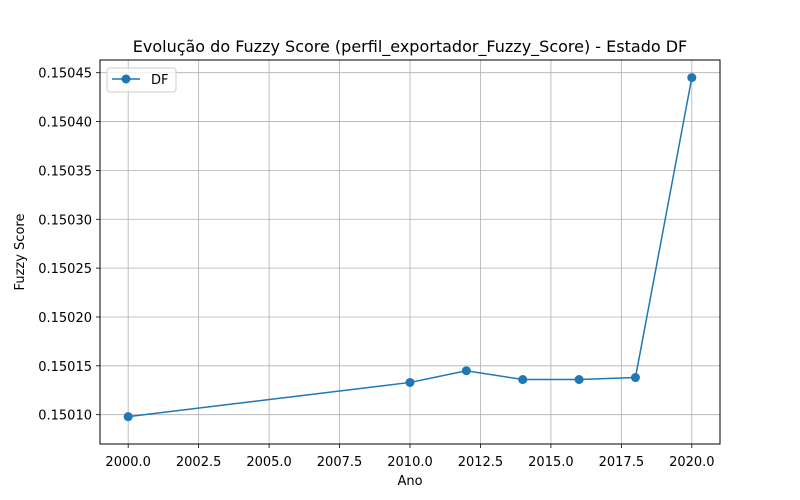 The image size is (800, 500). Describe the element at coordinates (692, 462) in the screenshot. I see `x-tick-label: 2020.0` at that location.